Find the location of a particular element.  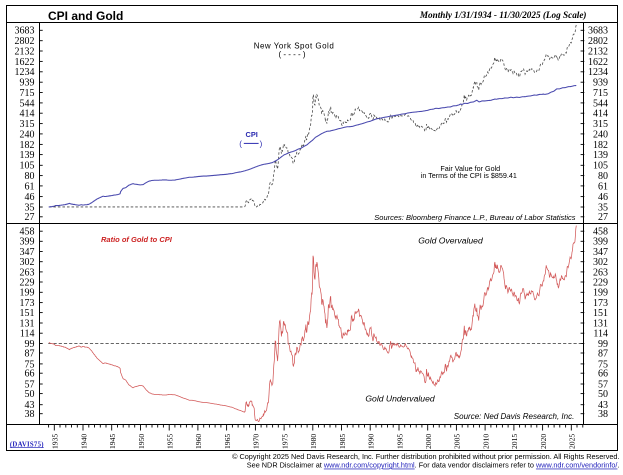

svg-text: 2000 is located at coordinates (428, 441).